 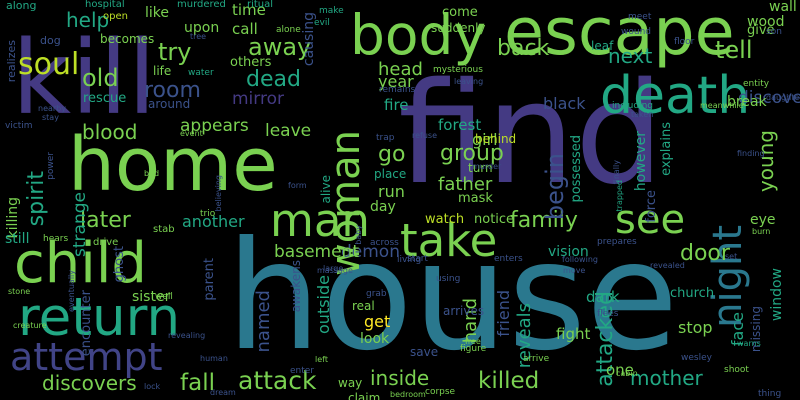 I want to click on cloud-word: event, so click(x=191, y=133).